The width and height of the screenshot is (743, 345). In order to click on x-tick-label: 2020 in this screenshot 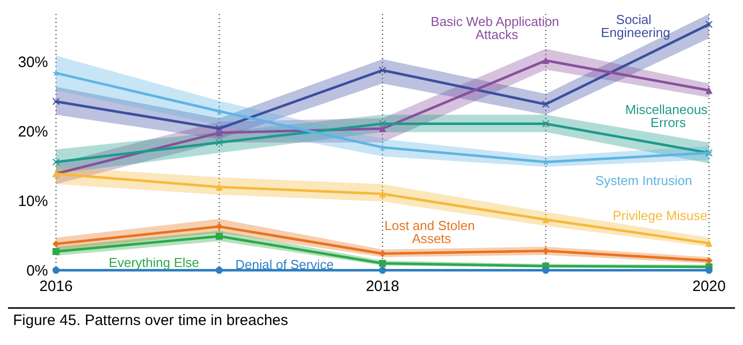, I will do `click(709, 286)`.